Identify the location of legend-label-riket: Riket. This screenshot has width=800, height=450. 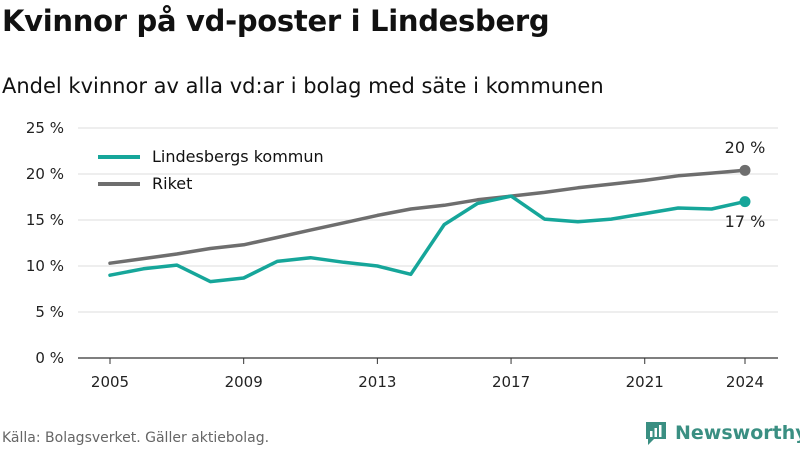
(172, 183).